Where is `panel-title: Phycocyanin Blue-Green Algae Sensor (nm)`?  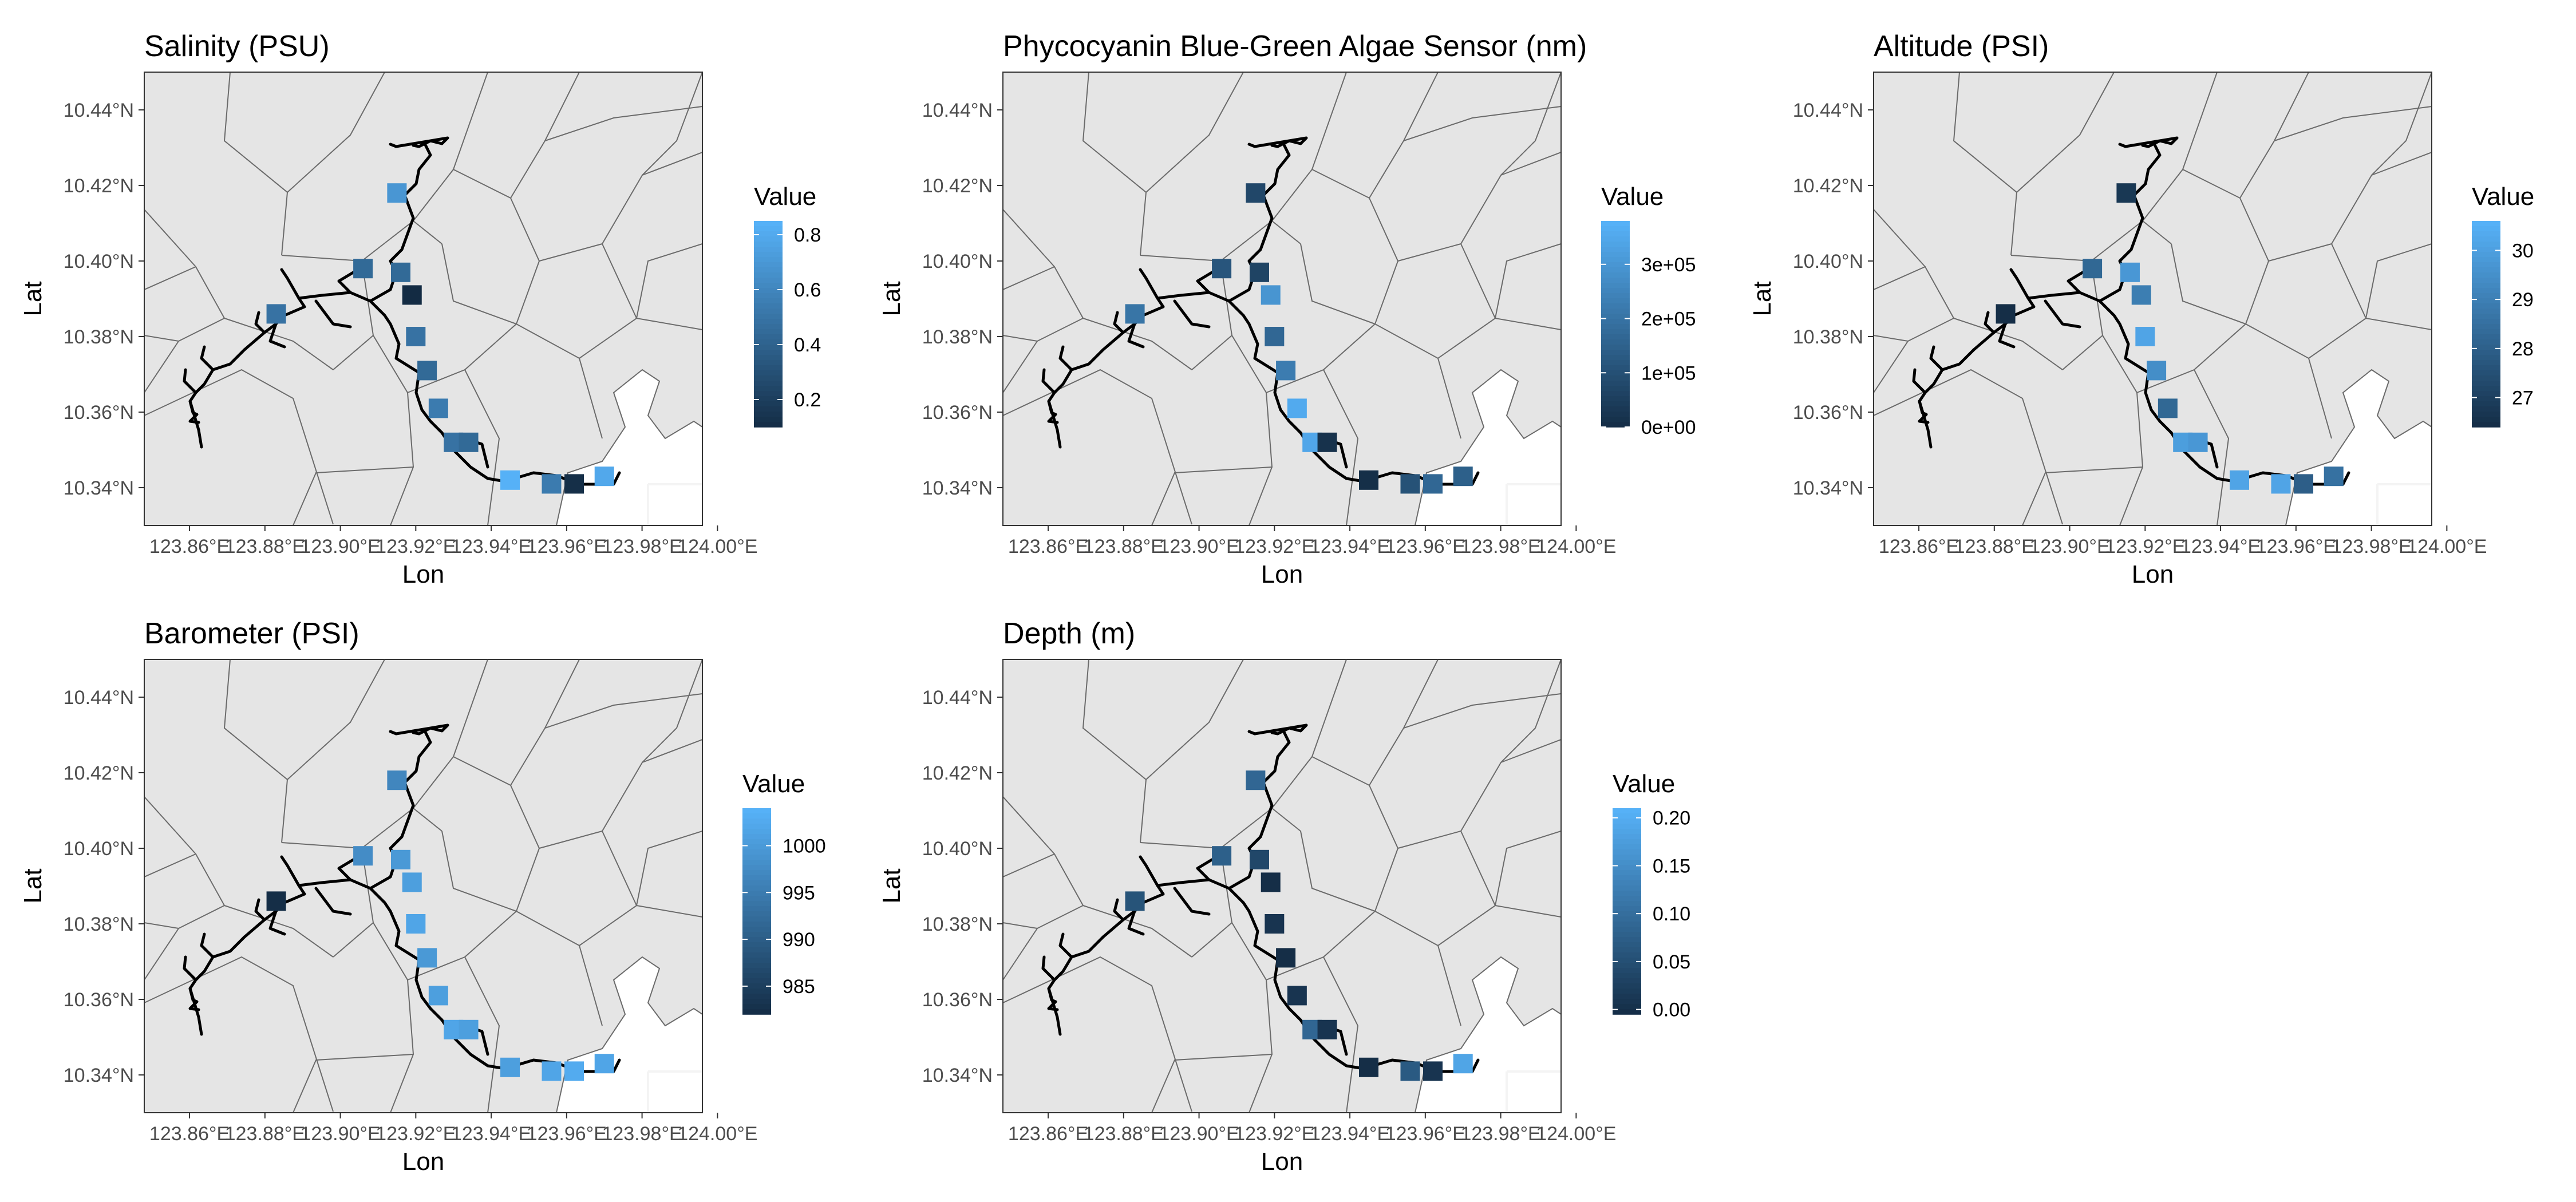
panel-title: Phycocyanin Blue-Green Algae Sensor (nm) is located at coordinates (1295, 47).